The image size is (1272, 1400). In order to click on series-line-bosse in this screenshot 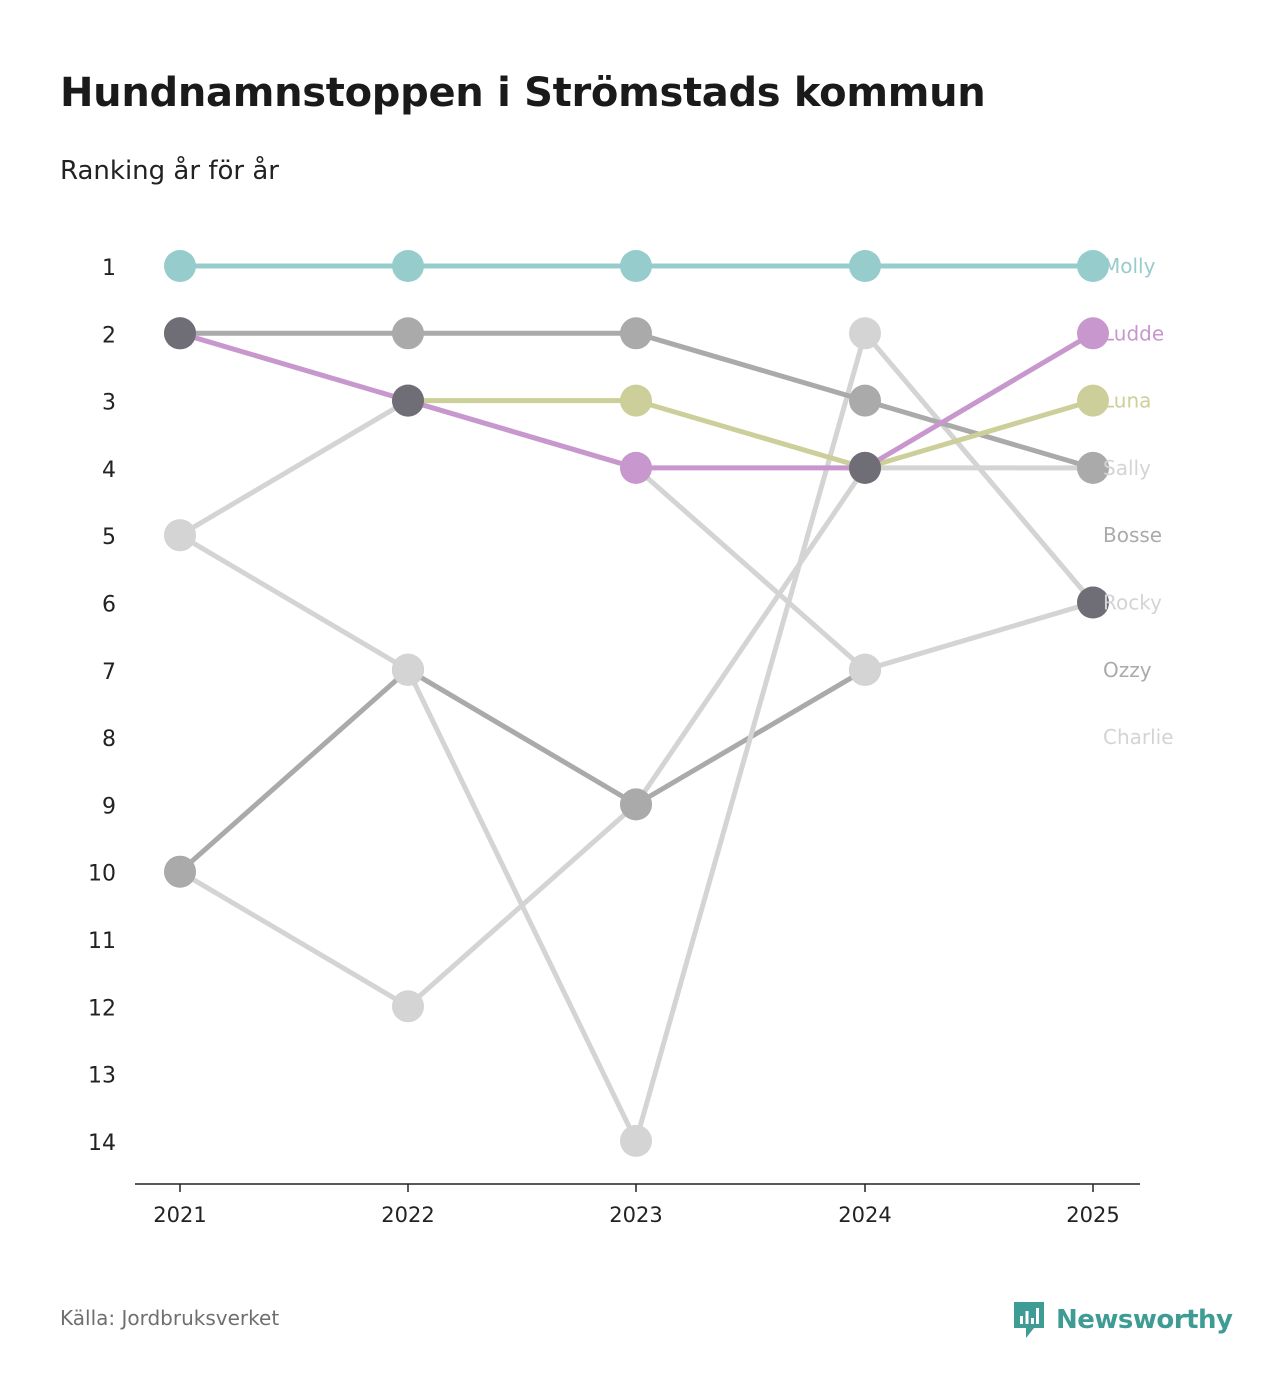, I will do `click(750, 367)`.